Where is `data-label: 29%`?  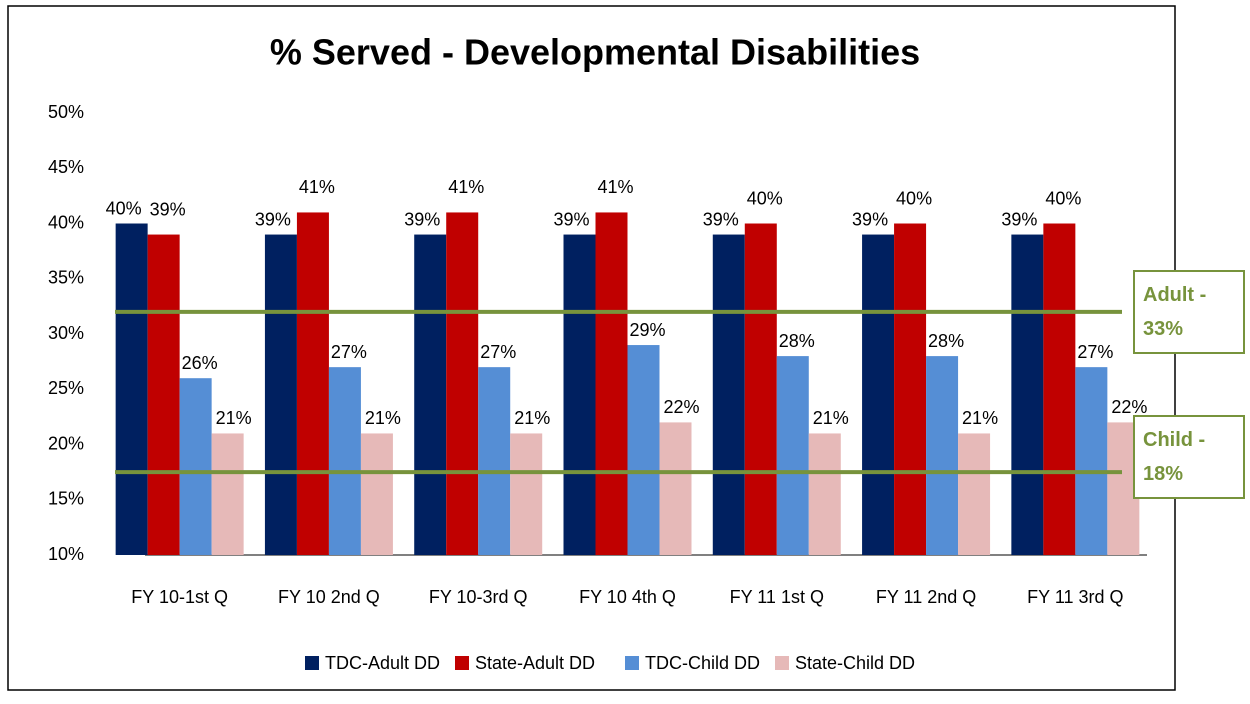
data-label: 29% is located at coordinates (647, 330).